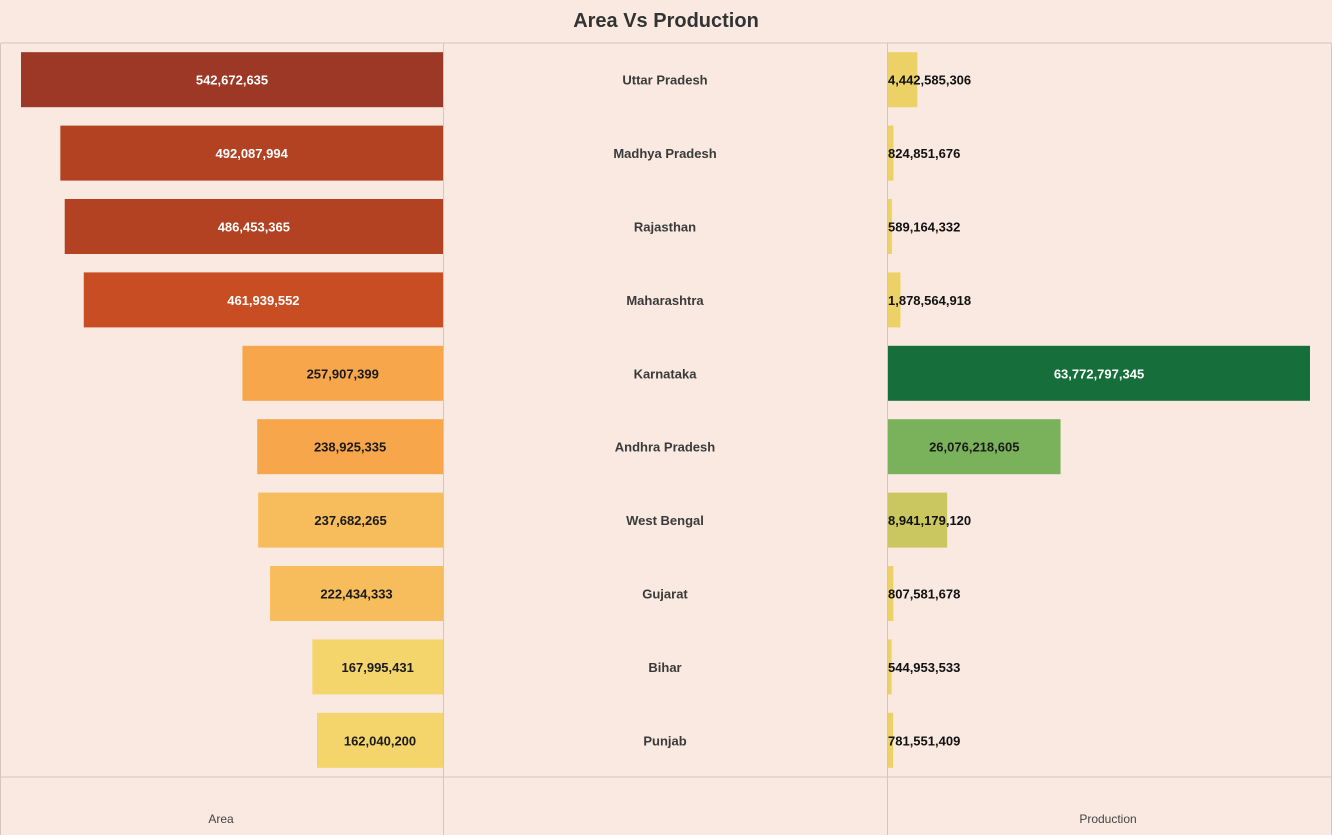 This screenshot has height=835, width=1332. I want to click on production-value-label: 544,953,533, so click(924, 667).